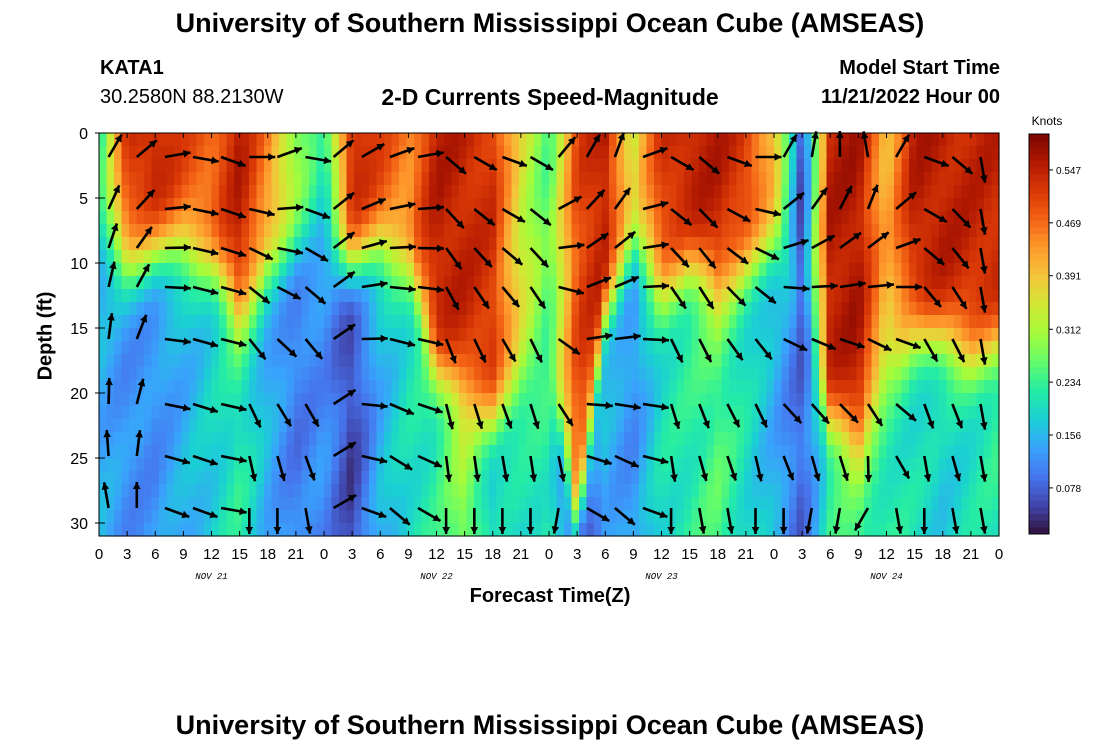  What do you see at coordinates (79, 394) in the screenshot?
I see `y-tick-label: 20` at bounding box center [79, 394].